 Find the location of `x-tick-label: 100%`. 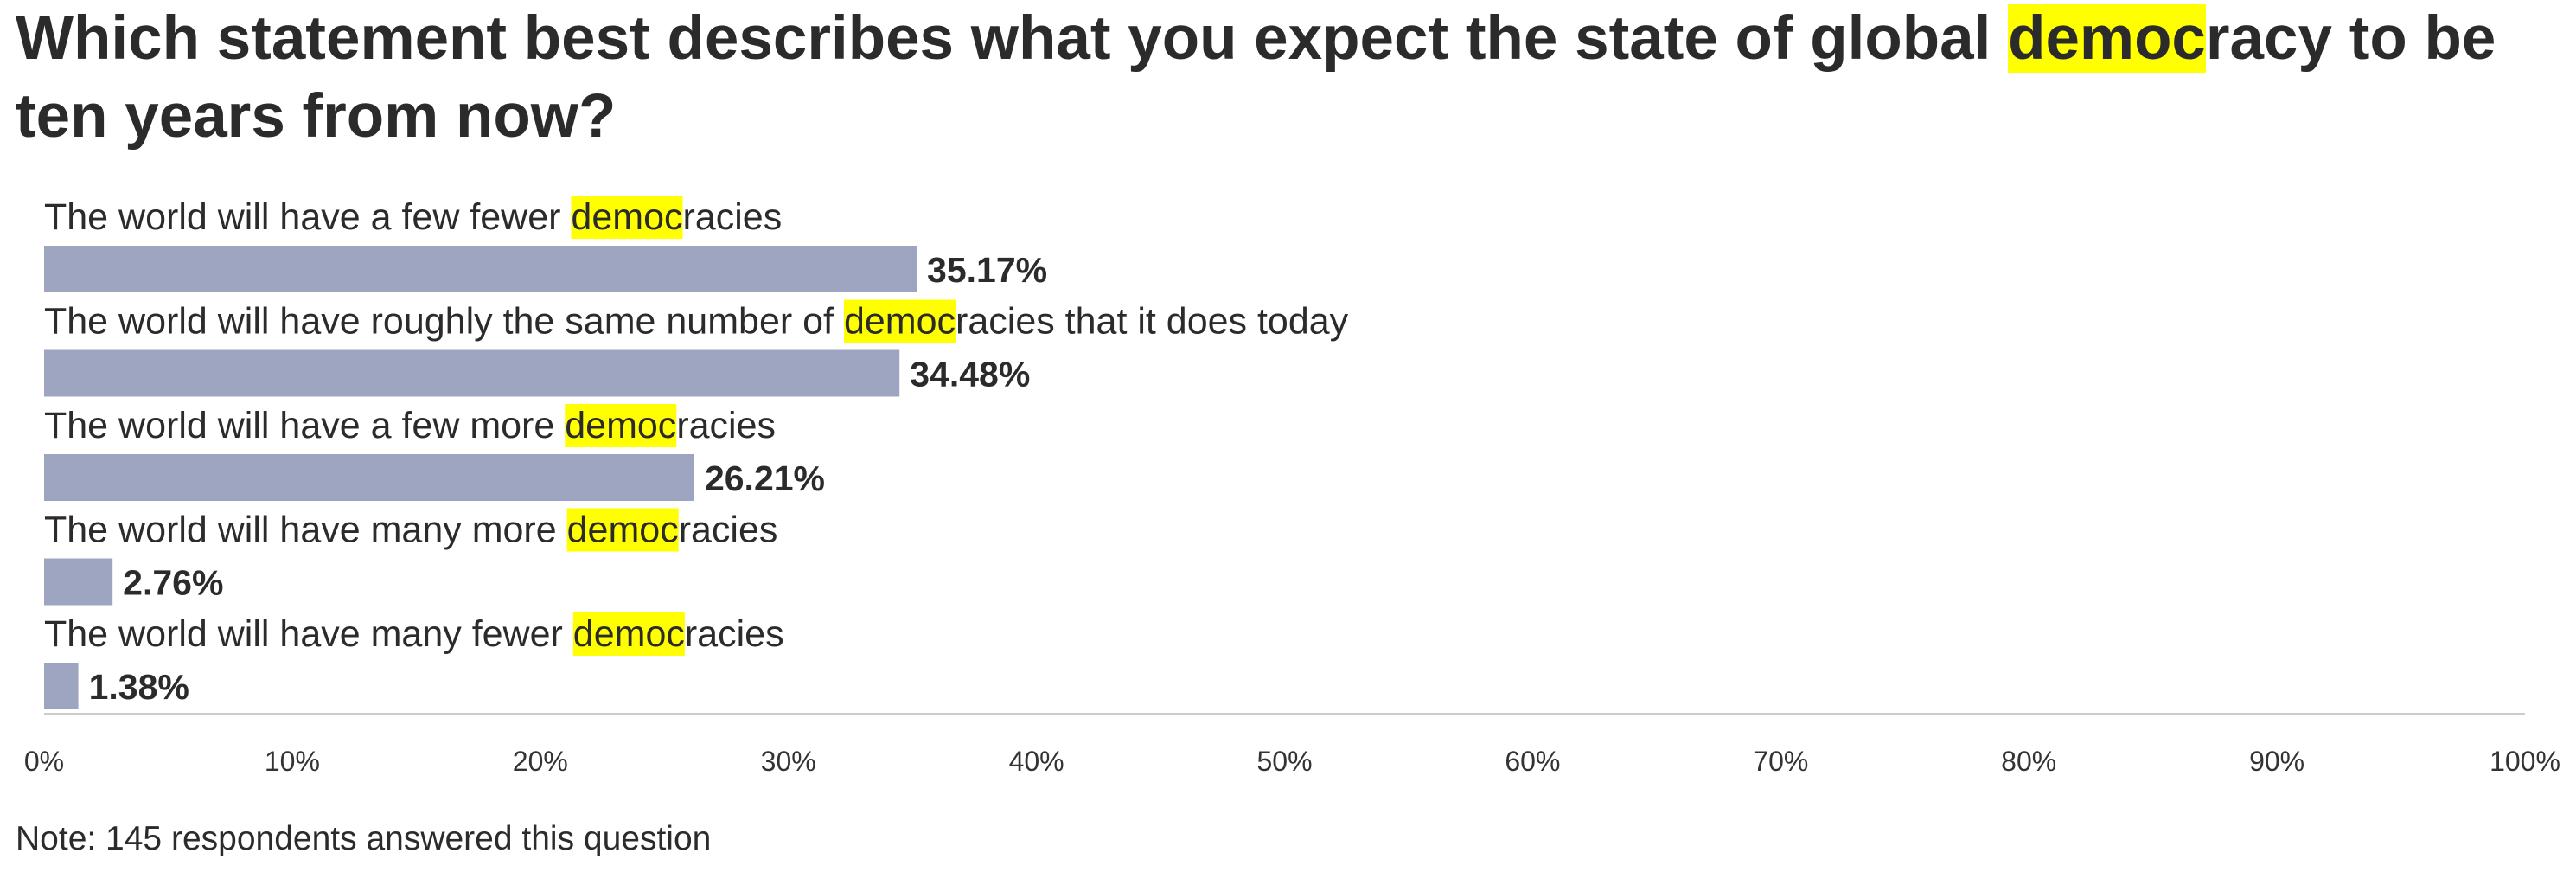

x-tick-label: 100% is located at coordinates (2525, 761).